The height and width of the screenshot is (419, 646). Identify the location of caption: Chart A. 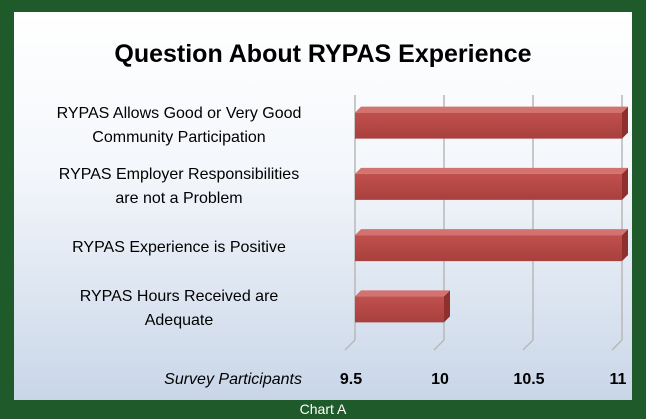
(323, 409).